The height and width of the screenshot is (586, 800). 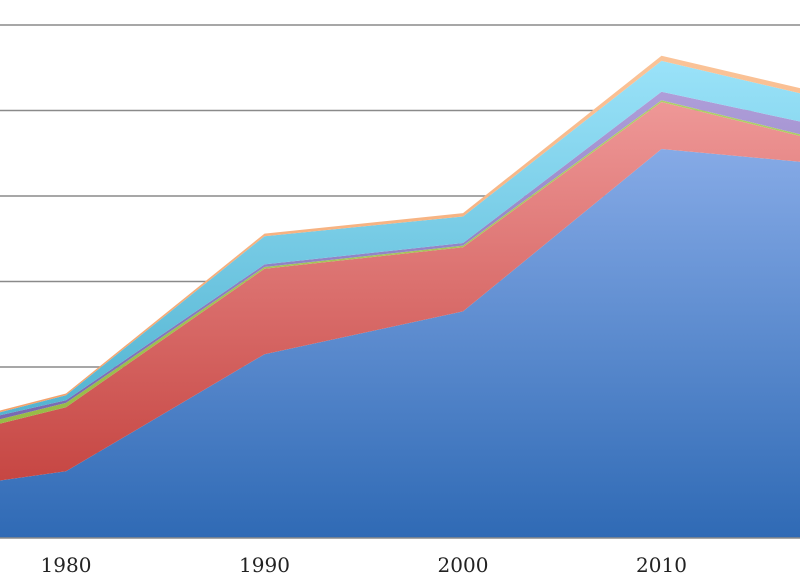 I want to click on x-tick-label: 2000, so click(x=463, y=565).